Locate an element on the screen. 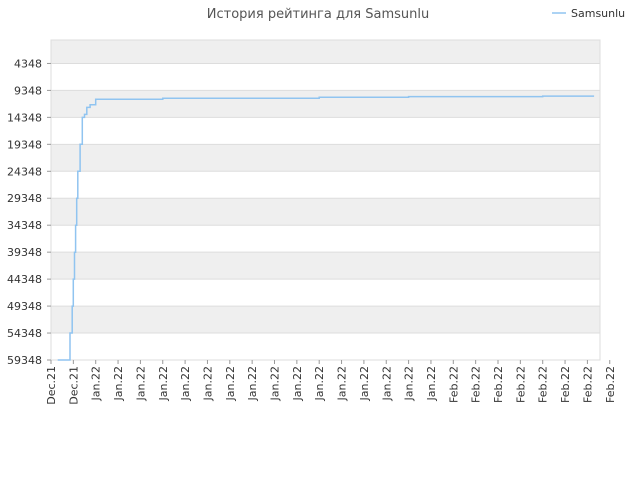 The width and height of the screenshot is (640, 480). y-tick-label: 34348 is located at coordinates (24, 225).